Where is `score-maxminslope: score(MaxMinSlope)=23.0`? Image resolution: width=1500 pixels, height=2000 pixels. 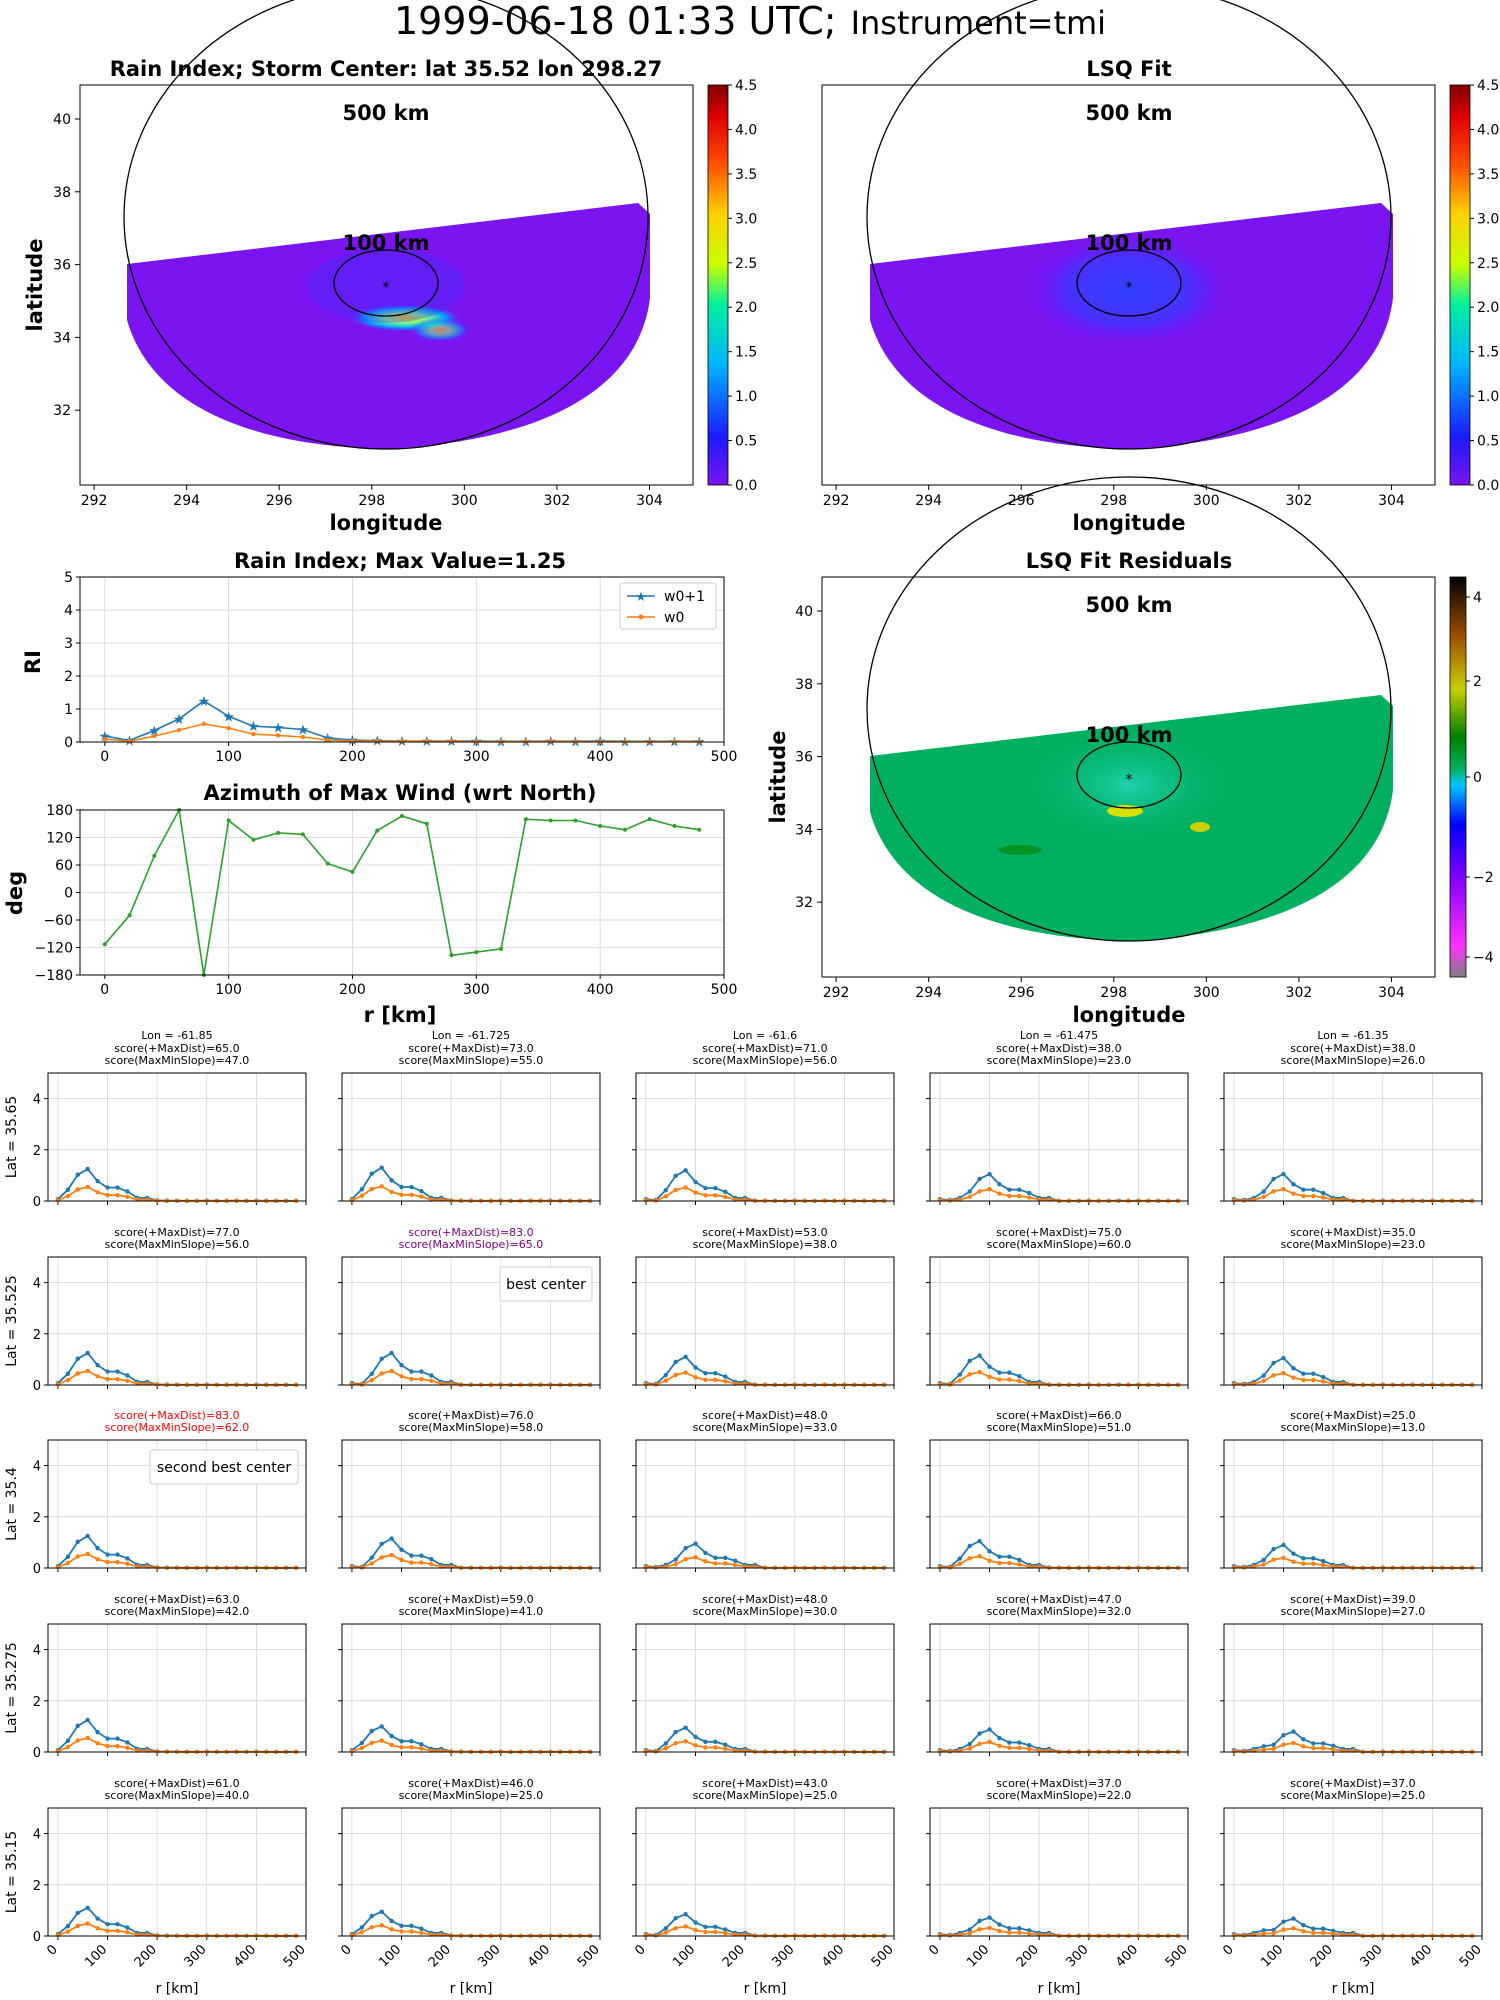
score-maxminslope: score(MaxMinSlope)=23.0 is located at coordinates (1059, 1060).